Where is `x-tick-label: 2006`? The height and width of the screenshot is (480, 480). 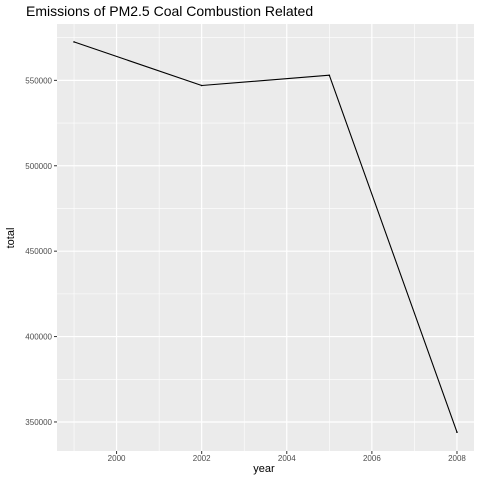 x-tick-label: 2006 is located at coordinates (372, 458).